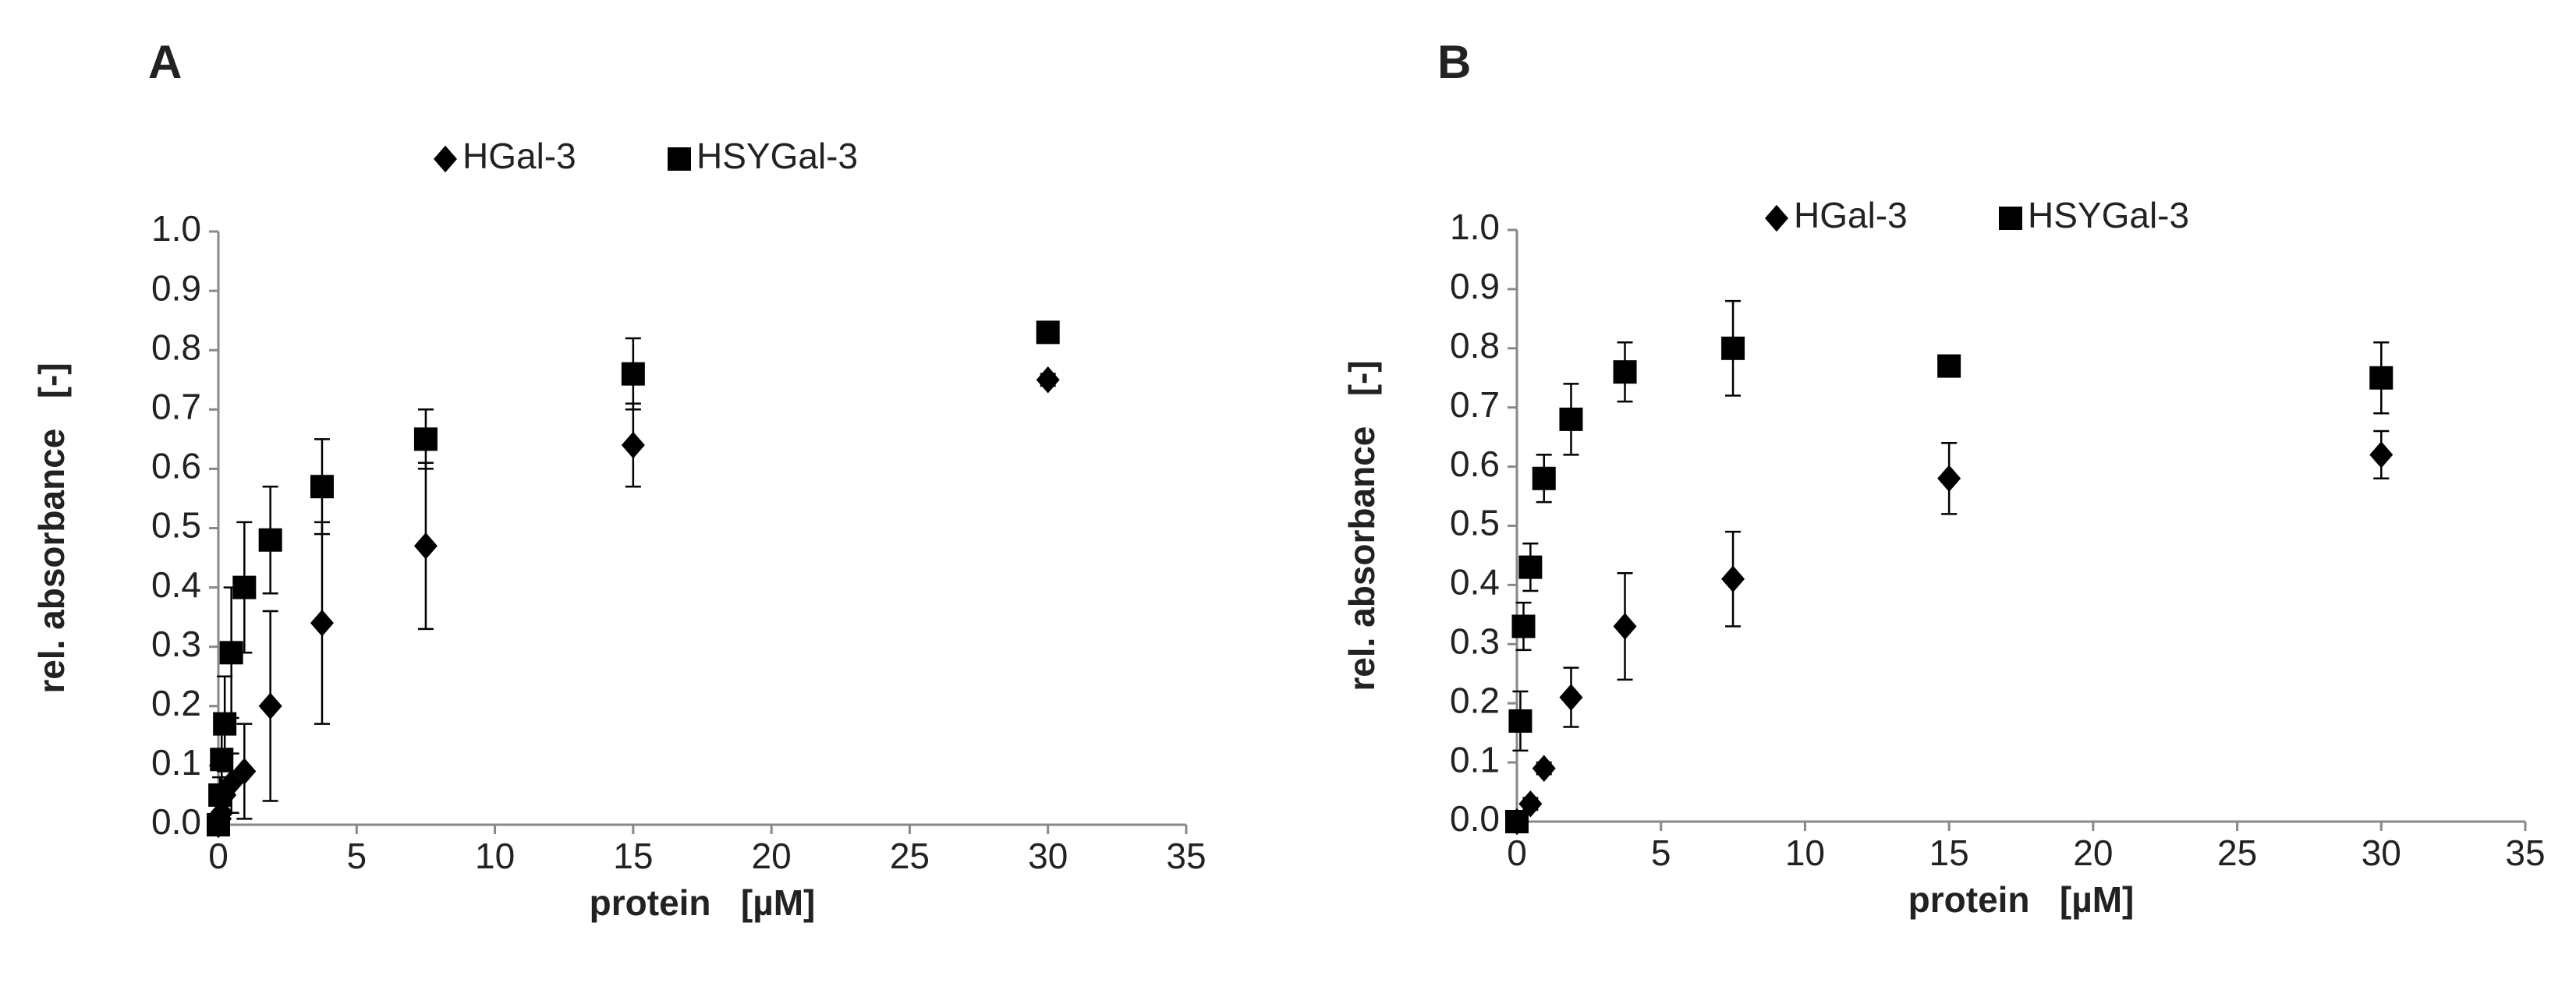  What do you see at coordinates (1454, 62) in the screenshot?
I see `panel-label: B` at bounding box center [1454, 62].